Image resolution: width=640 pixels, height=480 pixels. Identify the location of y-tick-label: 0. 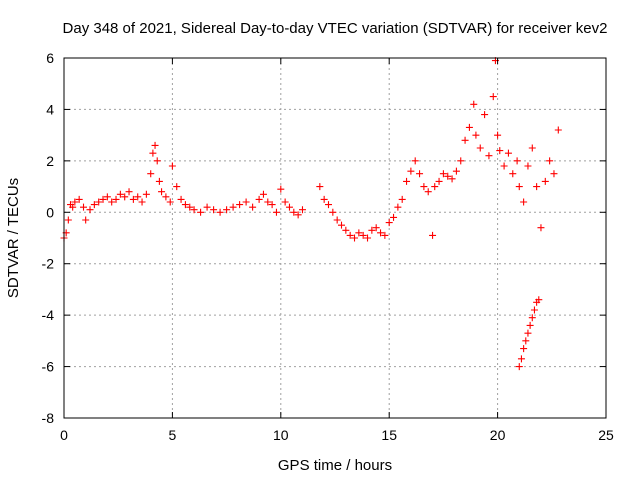
(50, 212).